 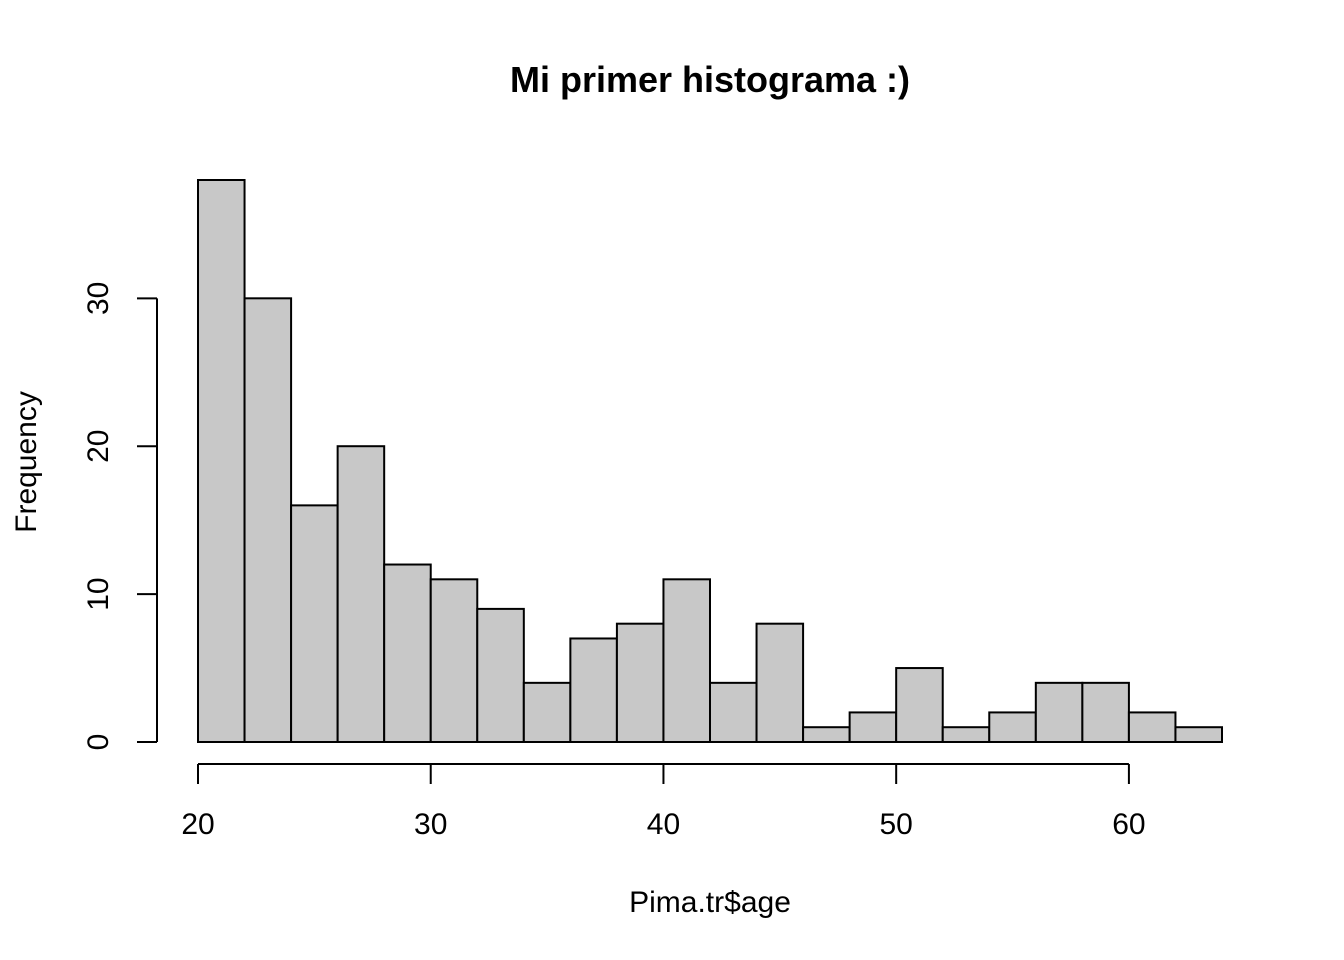 What do you see at coordinates (197, 824) in the screenshot?
I see `x-tick-label-20: 20` at bounding box center [197, 824].